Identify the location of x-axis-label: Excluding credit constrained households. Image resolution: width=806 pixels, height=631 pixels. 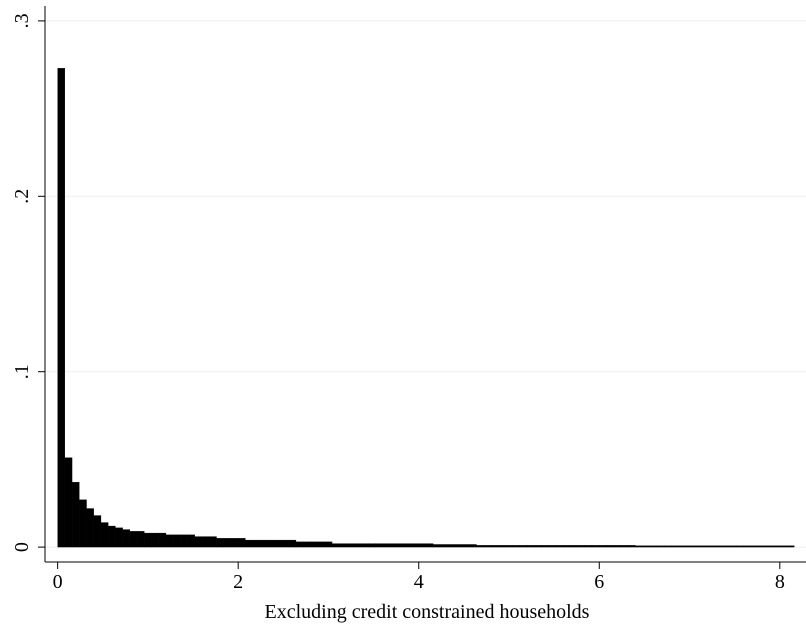
(427, 612).